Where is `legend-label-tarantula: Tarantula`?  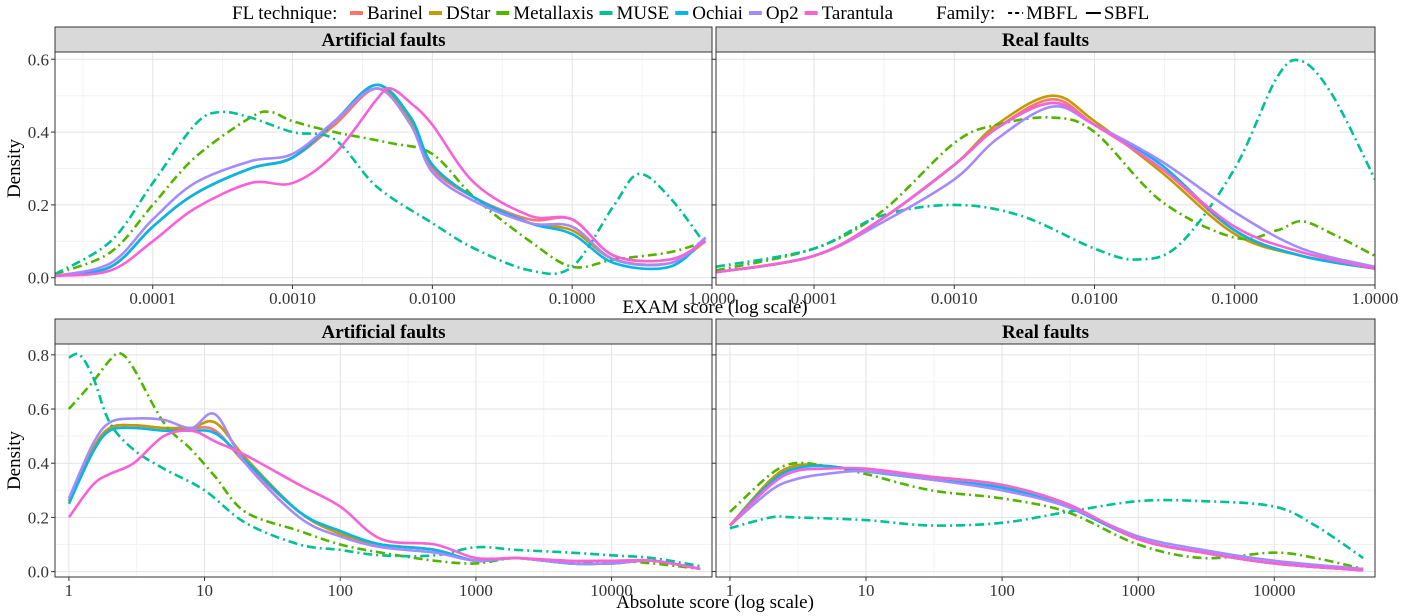 legend-label-tarantula: Tarantula is located at coordinates (858, 13).